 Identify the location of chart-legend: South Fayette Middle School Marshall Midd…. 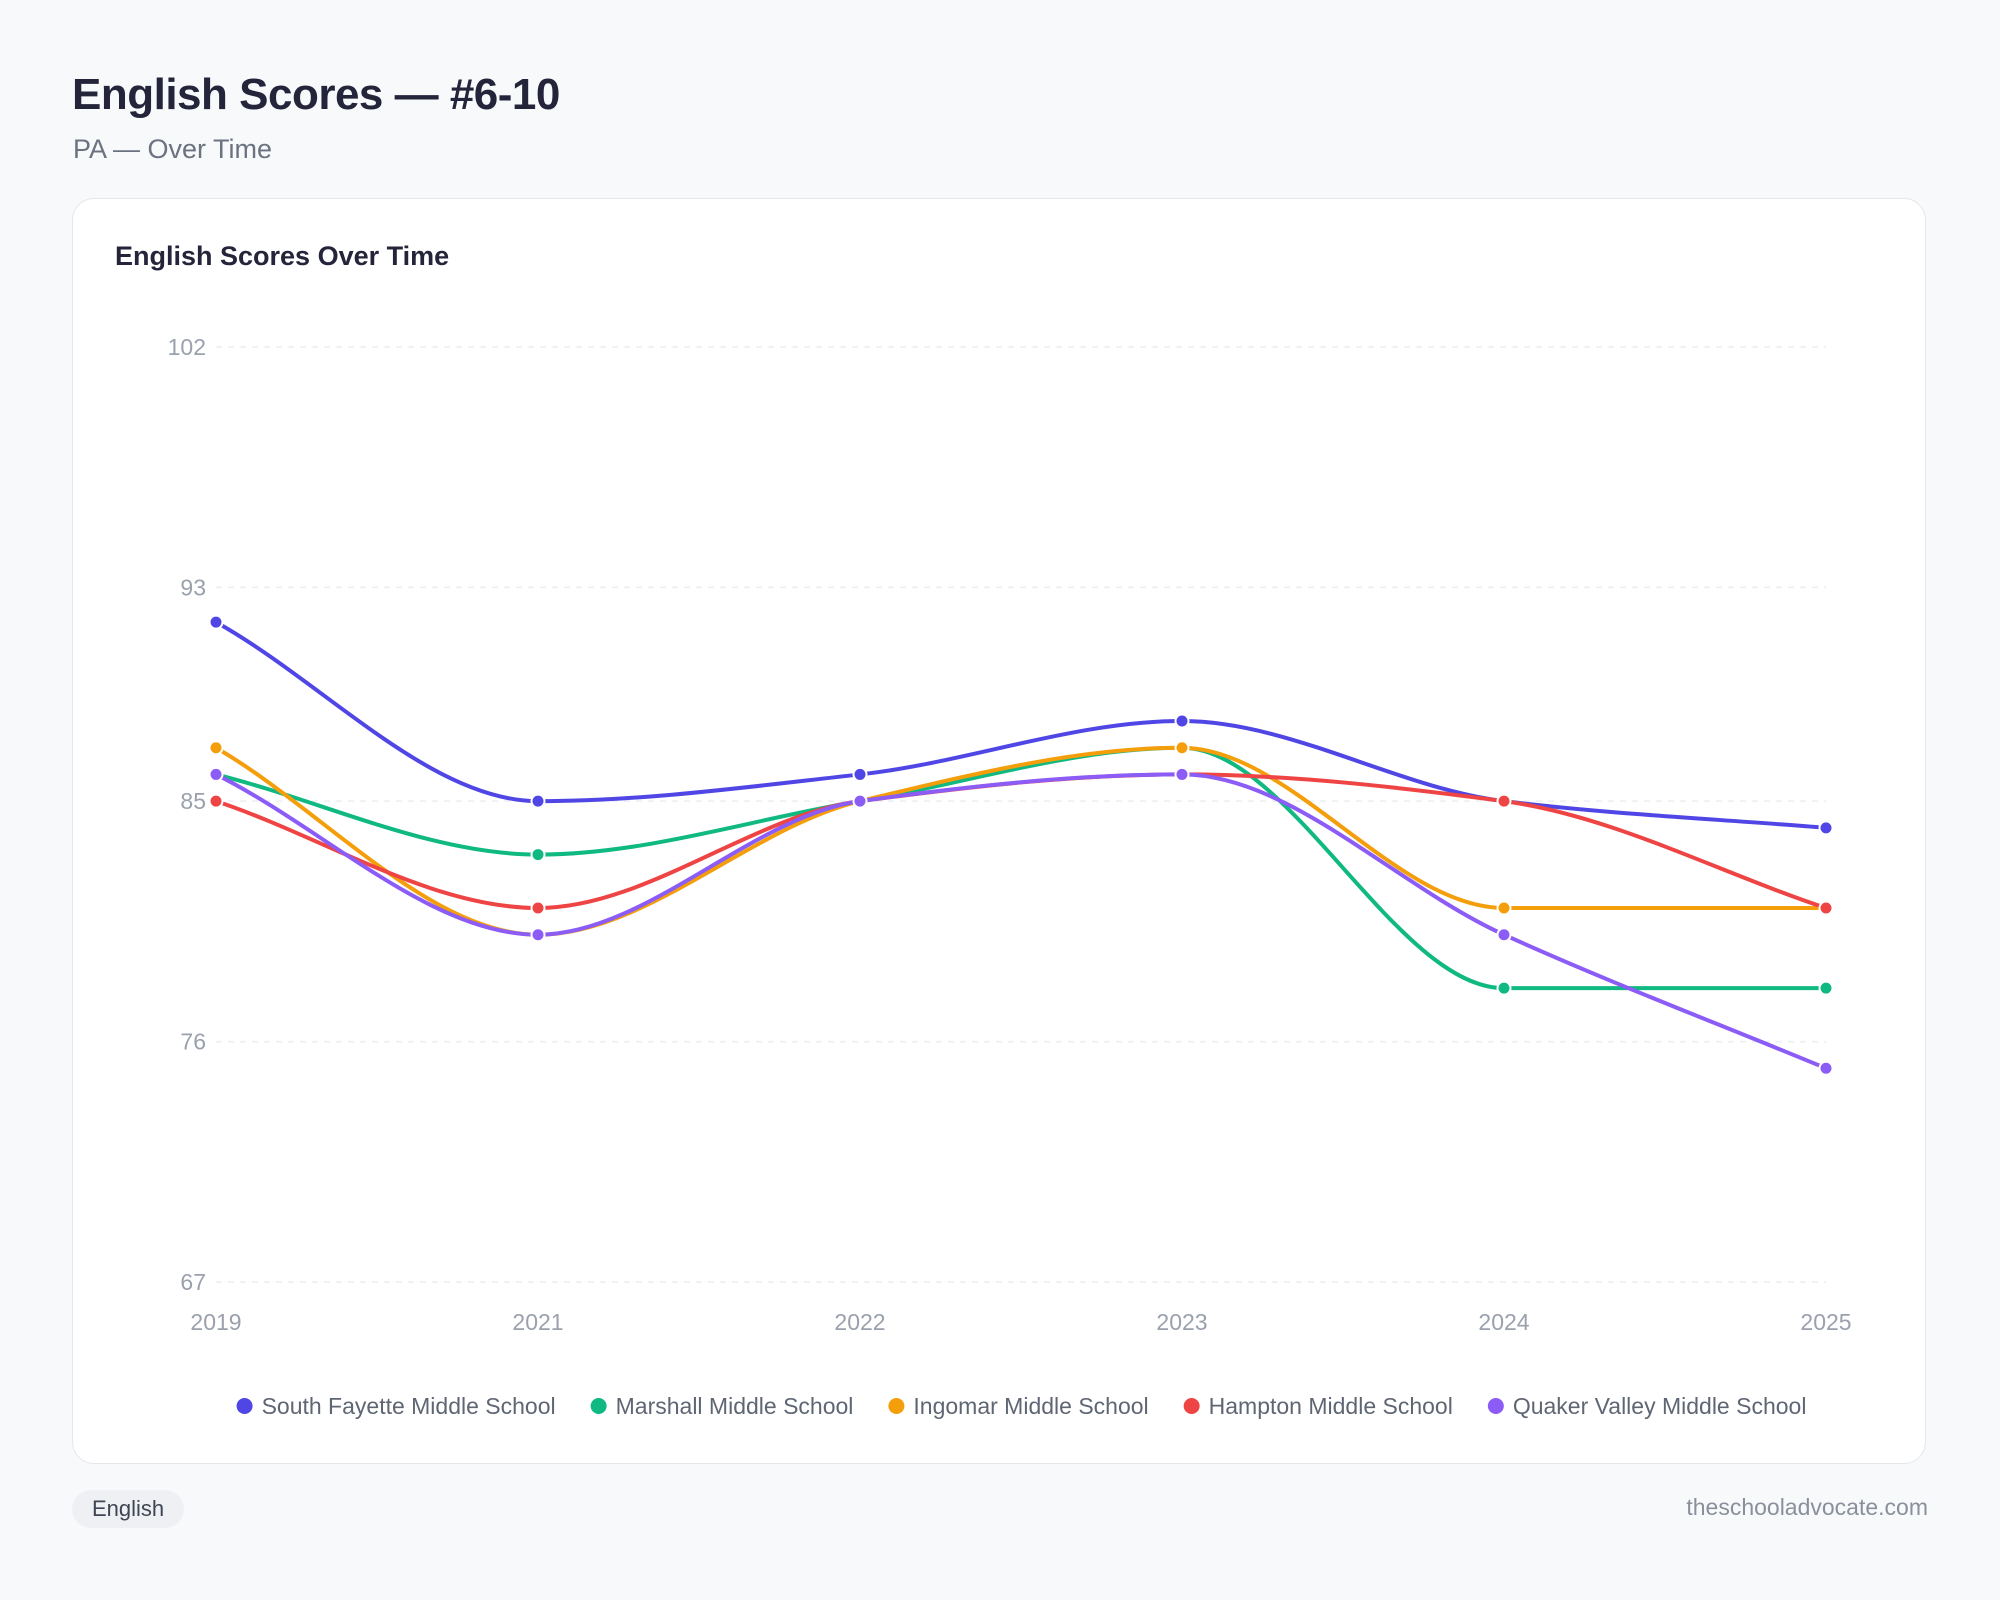
(1021, 1406).